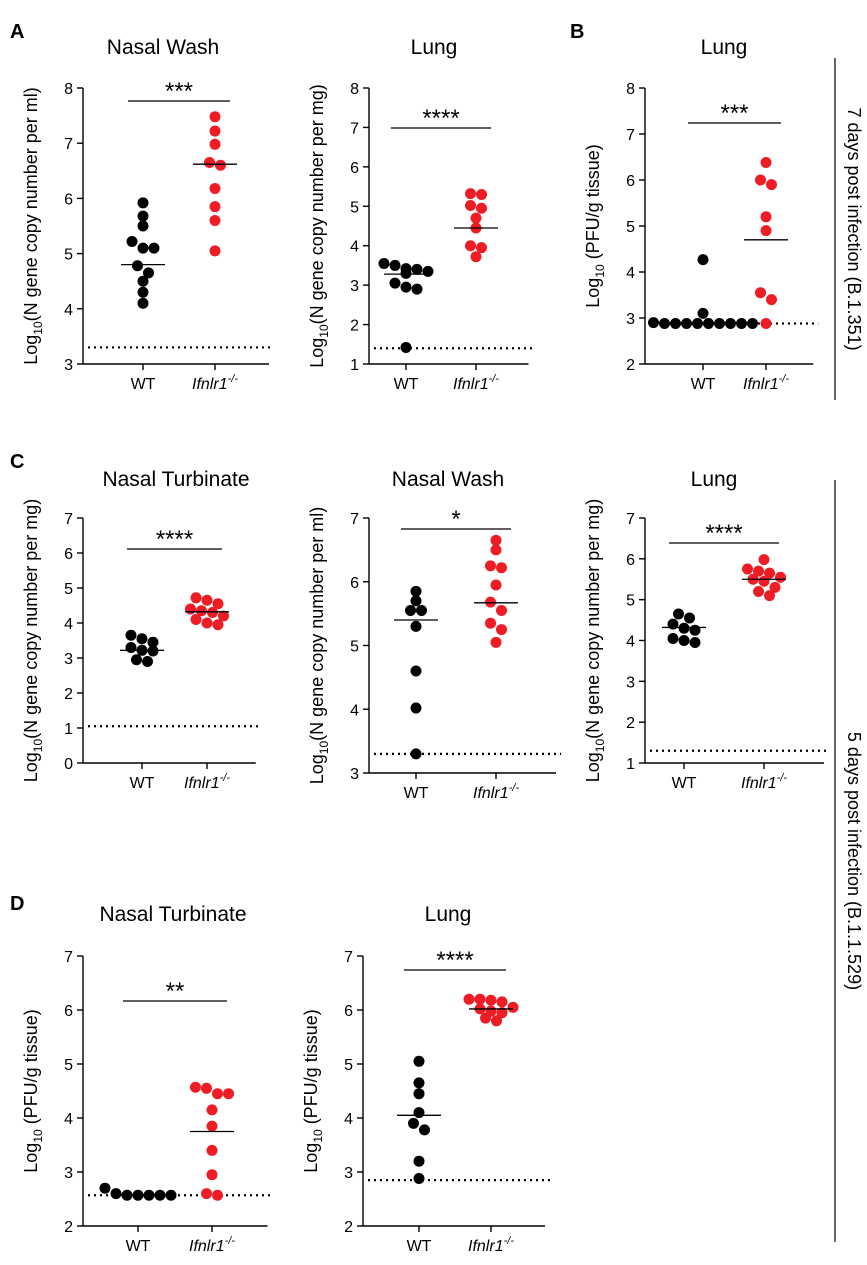 Image resolution: width=867 pixels, height=1265 pixels. I want to click on y-axis-label-rest: (PFU/g tissue), so click(593, 204).